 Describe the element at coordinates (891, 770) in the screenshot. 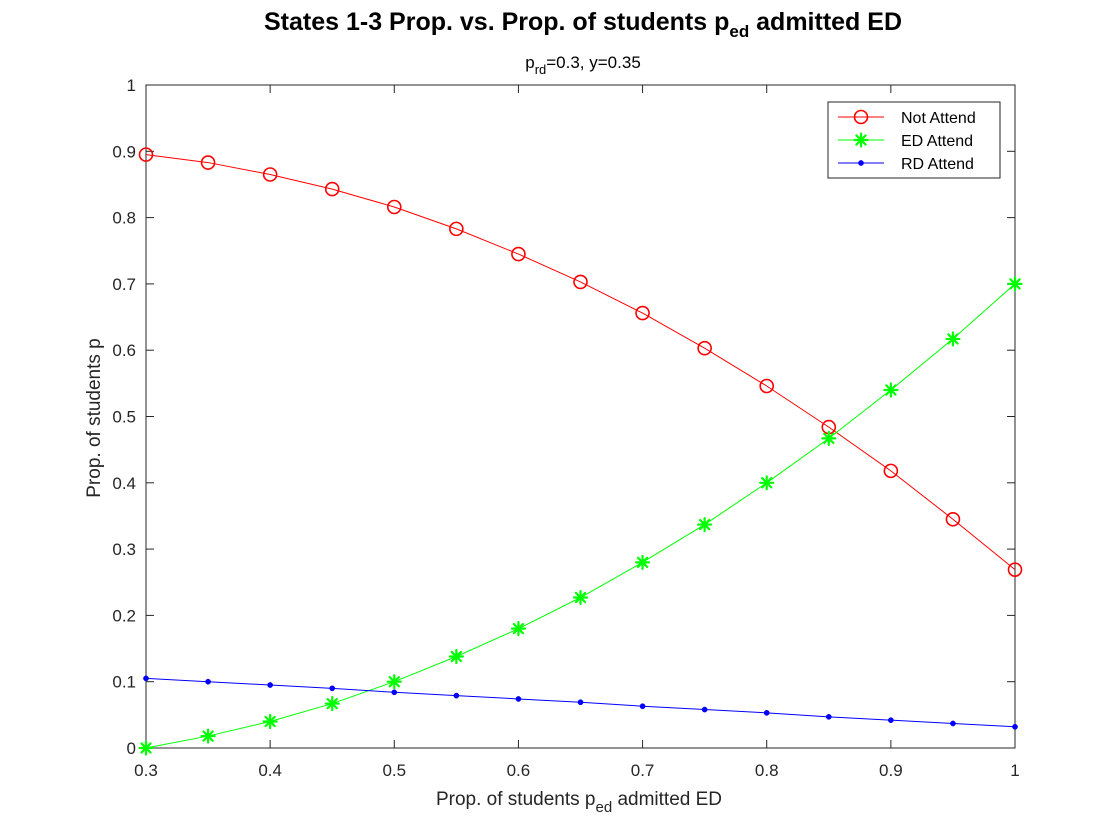

I see `x-tick-label: 0.9` at that location.